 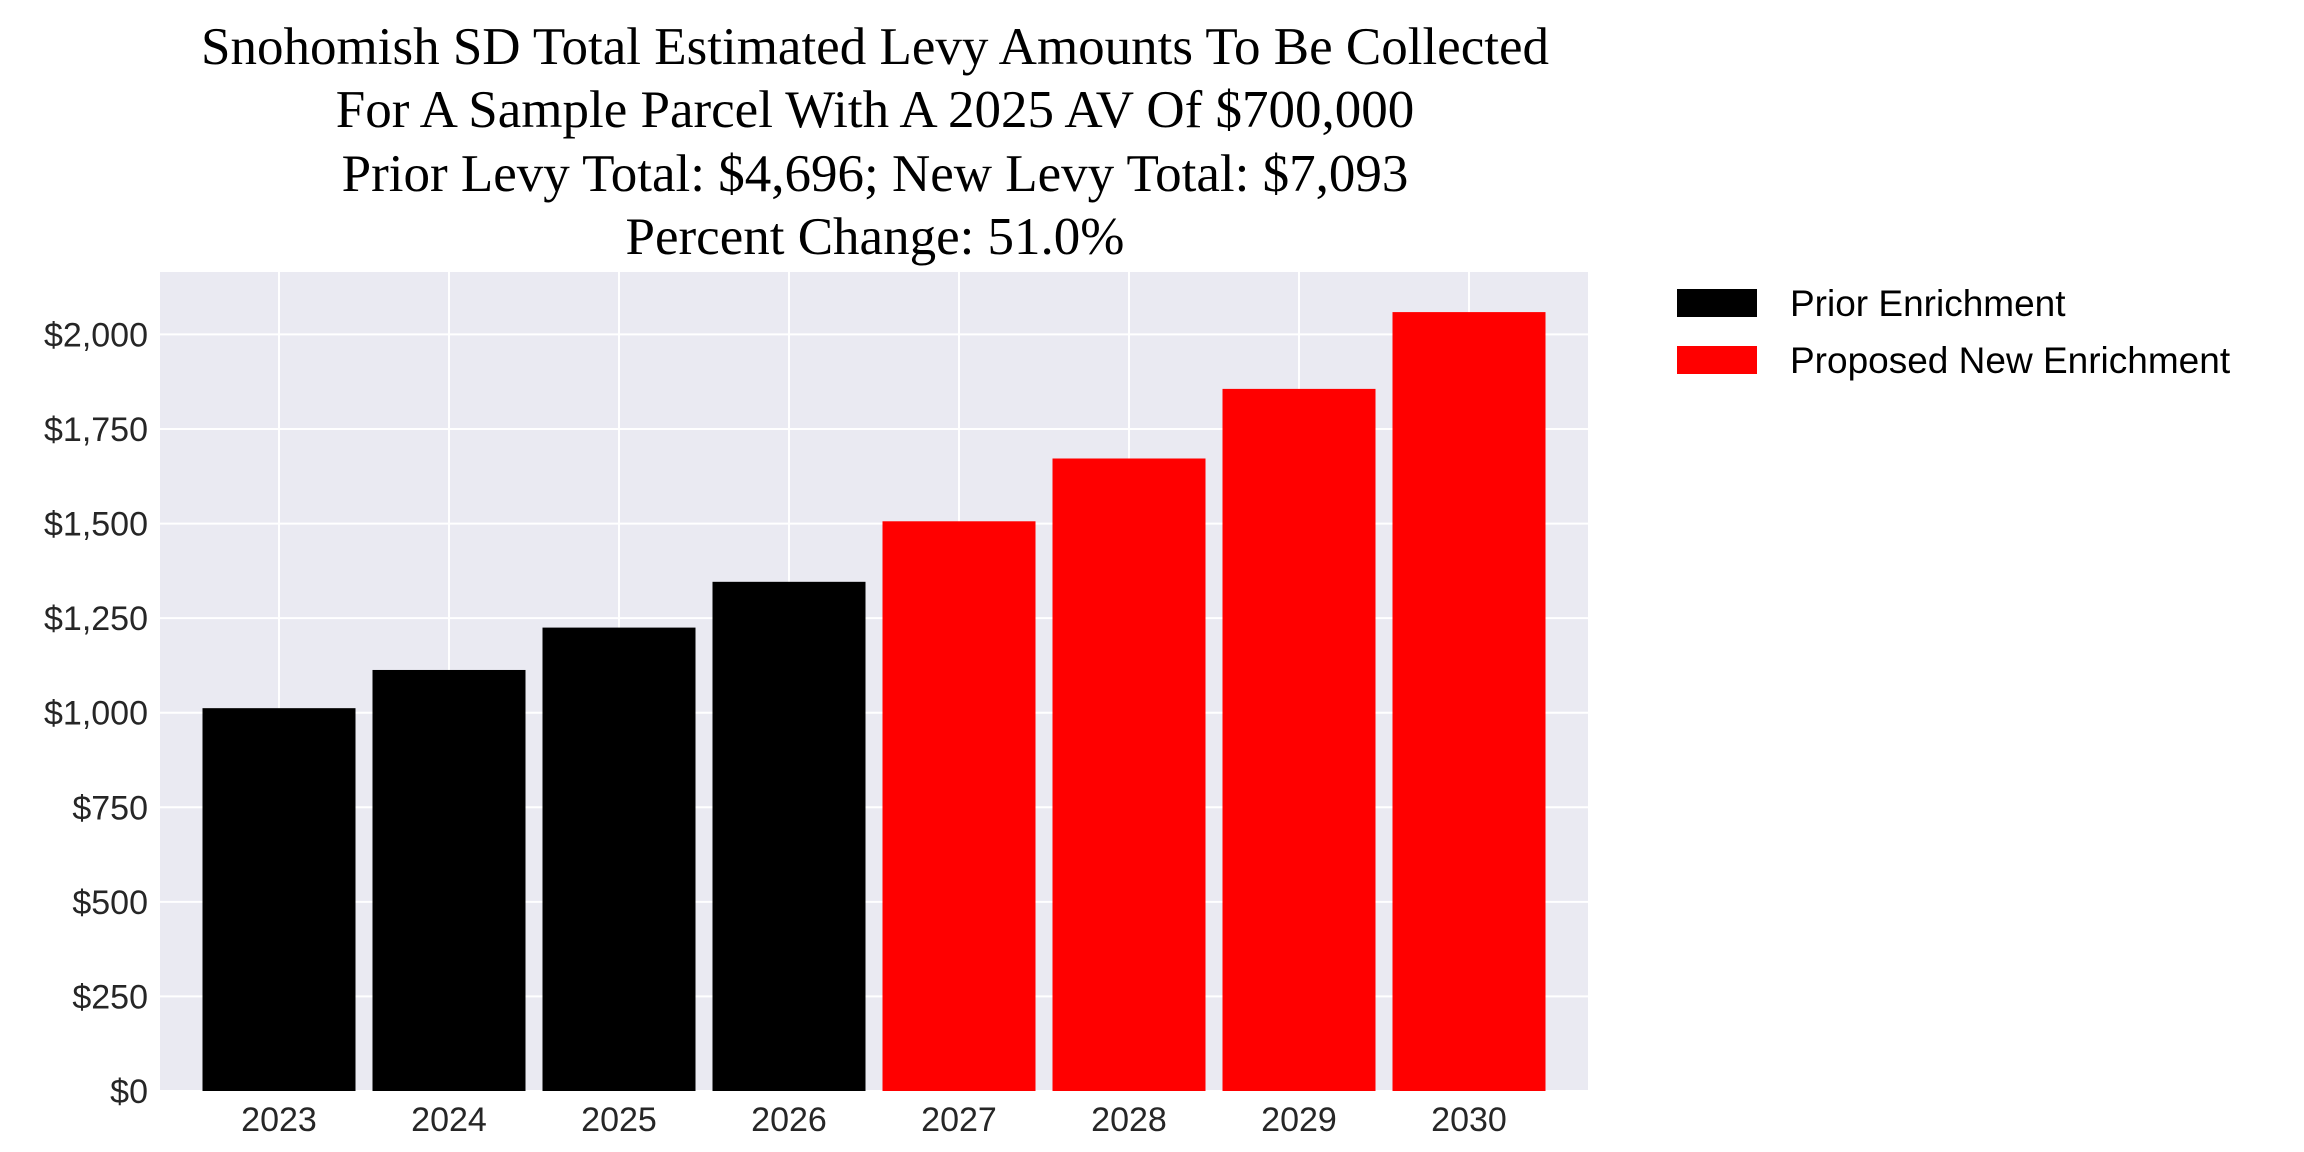 I want to click on y-tick-label: $1,500, so click(x=96, y=525).